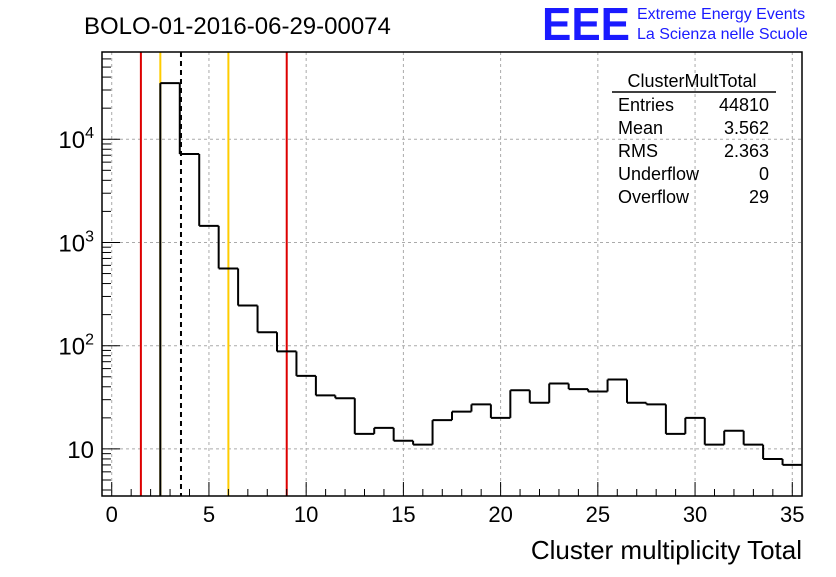 The image size is (836, 577). Describe the element at coordinates (721, 14) in the screenshot. I see `logo-line-1: Extreme Energy Events` at that location.